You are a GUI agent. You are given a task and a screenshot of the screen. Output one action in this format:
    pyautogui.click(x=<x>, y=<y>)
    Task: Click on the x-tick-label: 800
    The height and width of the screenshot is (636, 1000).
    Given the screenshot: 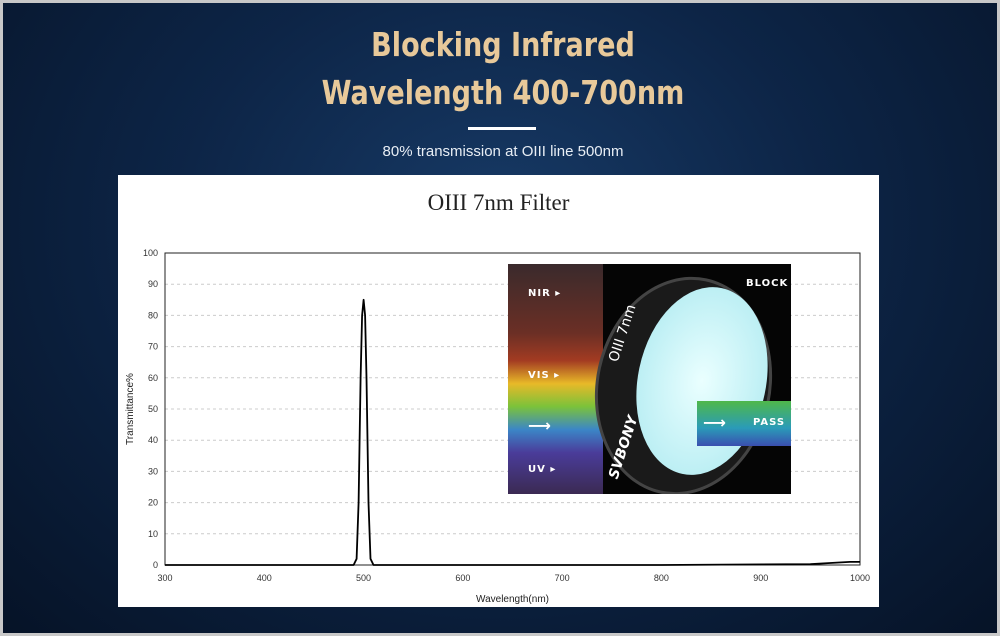 What is the action you would take?
    pyautogui.click(x=661, y=578)
    